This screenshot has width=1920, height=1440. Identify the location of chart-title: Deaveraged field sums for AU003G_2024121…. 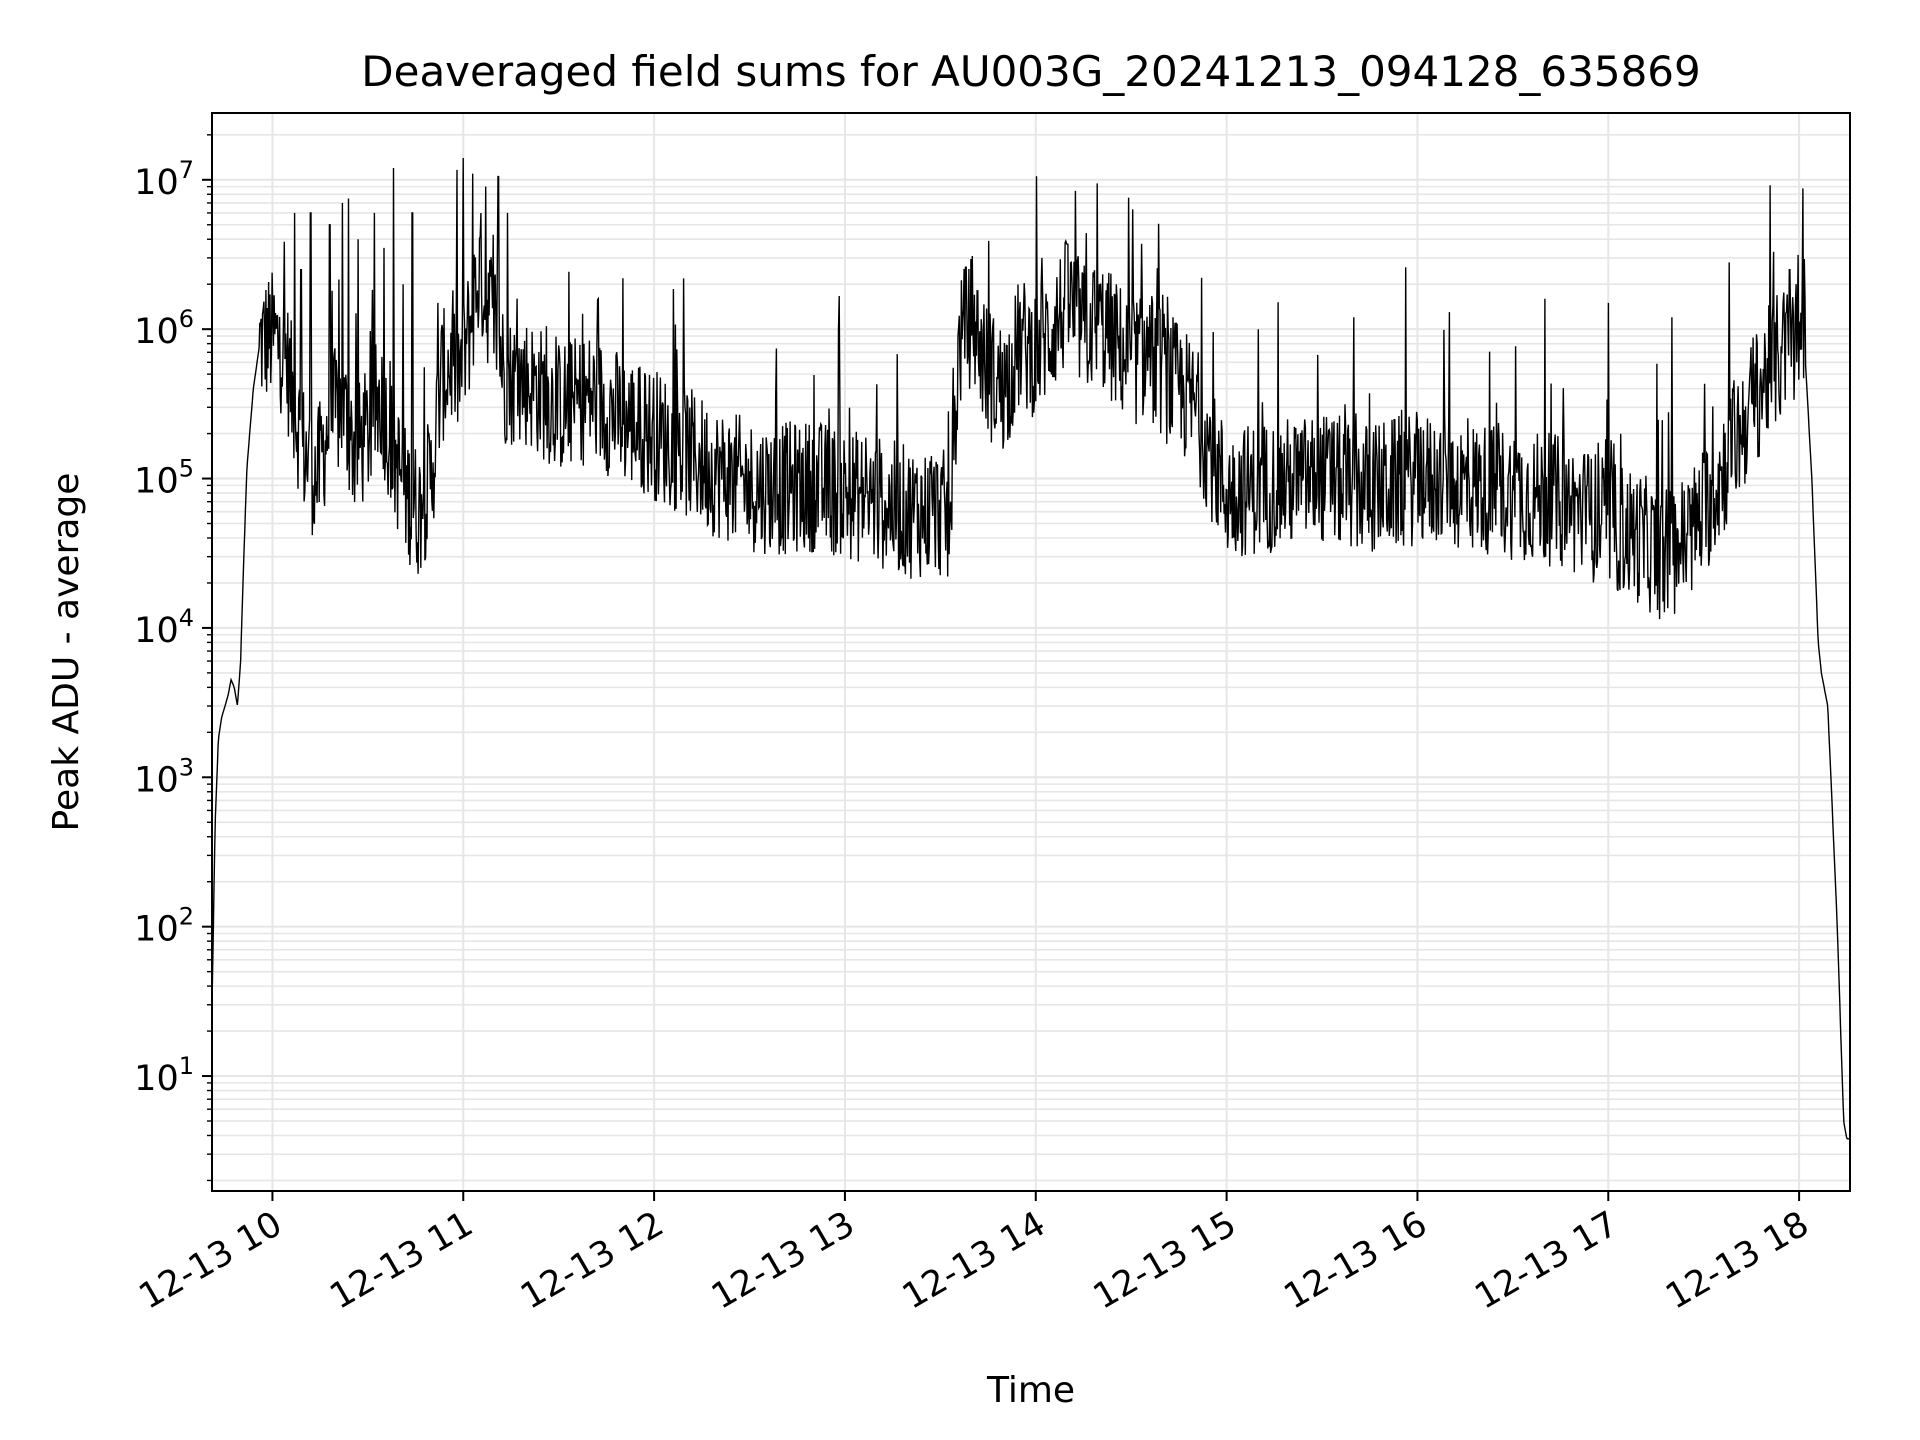
(1030, 71).